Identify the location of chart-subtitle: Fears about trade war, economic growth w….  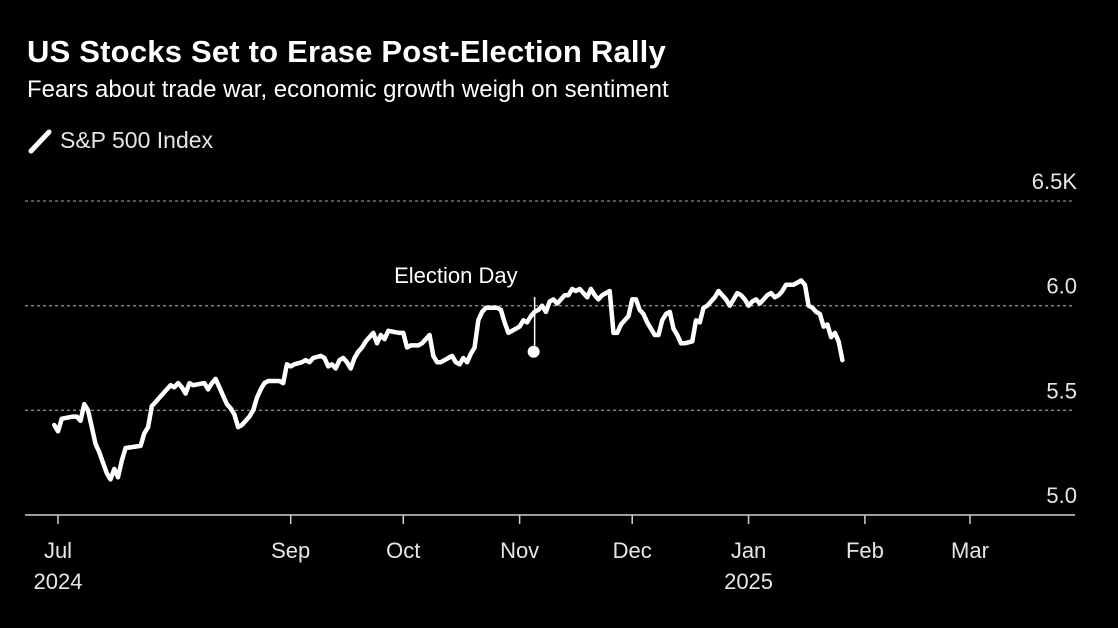
(348, 89).